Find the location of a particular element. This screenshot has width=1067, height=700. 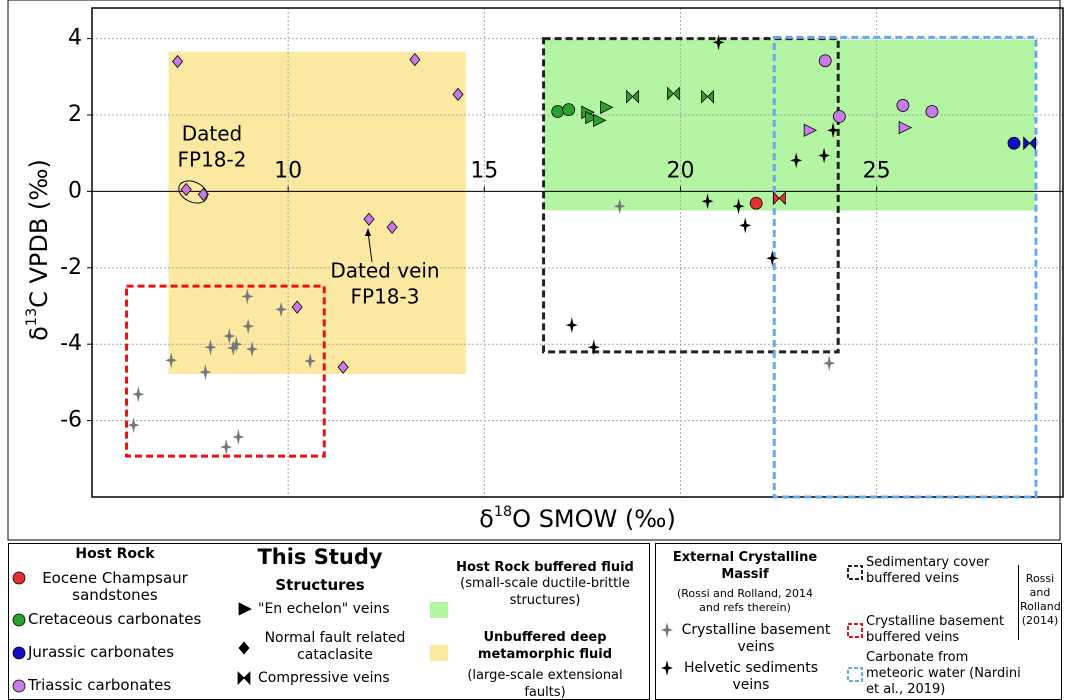

annotation-arrowhead is located at coordinates (368, 232).